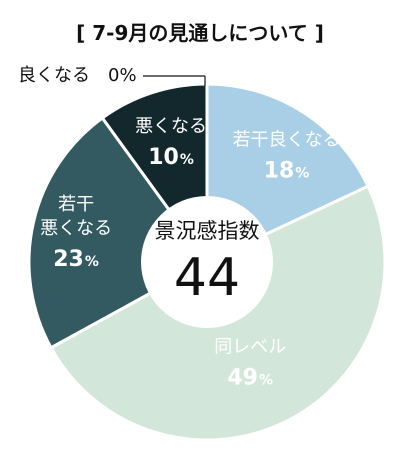 Image resolution: width=401 pixels, height=451 pixels. I want to click on slice-label: 若干良くなる 18%, so click(287, 157).